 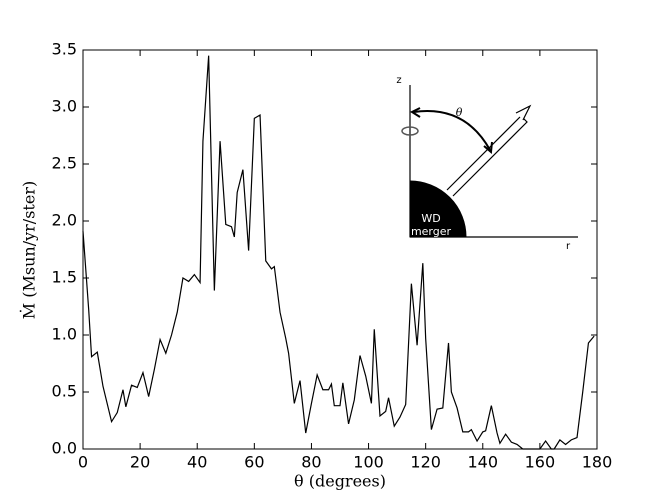 What do you see at coordinates (425, 462) in the screenshot?
I see `x-tick-label: 120` at bounding box center [425, 462].